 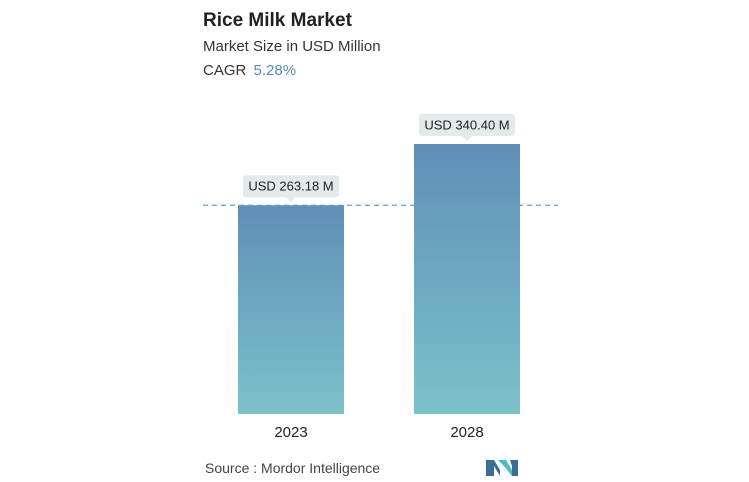 I want to click on x-tick-label: 2028, so click(x=466, y=432).